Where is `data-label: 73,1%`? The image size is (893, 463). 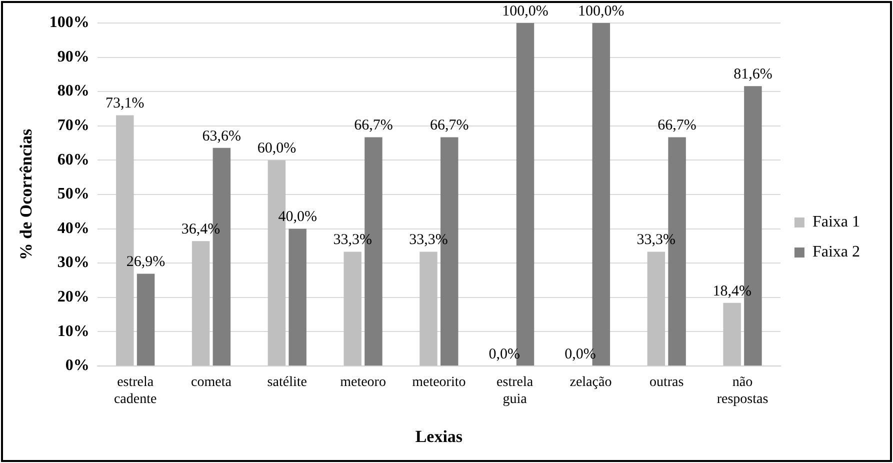 data-label: 73,1% is located at coordinates (125, 104).